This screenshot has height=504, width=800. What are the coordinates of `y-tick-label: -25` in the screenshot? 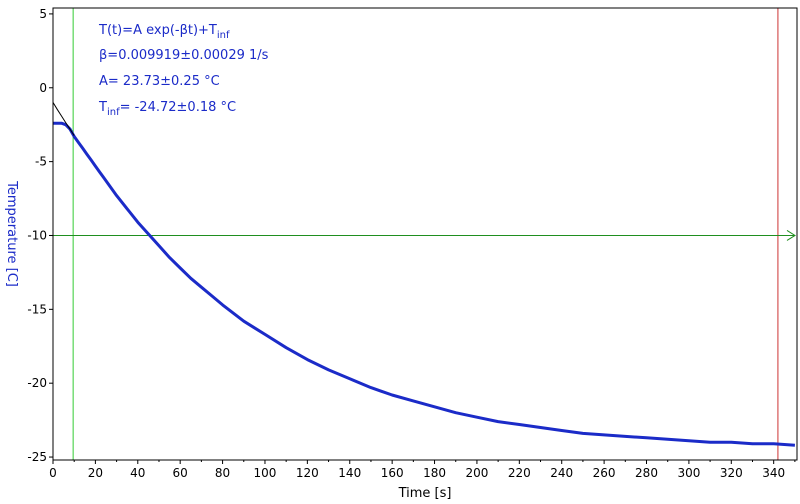 It's located at (37, 457).